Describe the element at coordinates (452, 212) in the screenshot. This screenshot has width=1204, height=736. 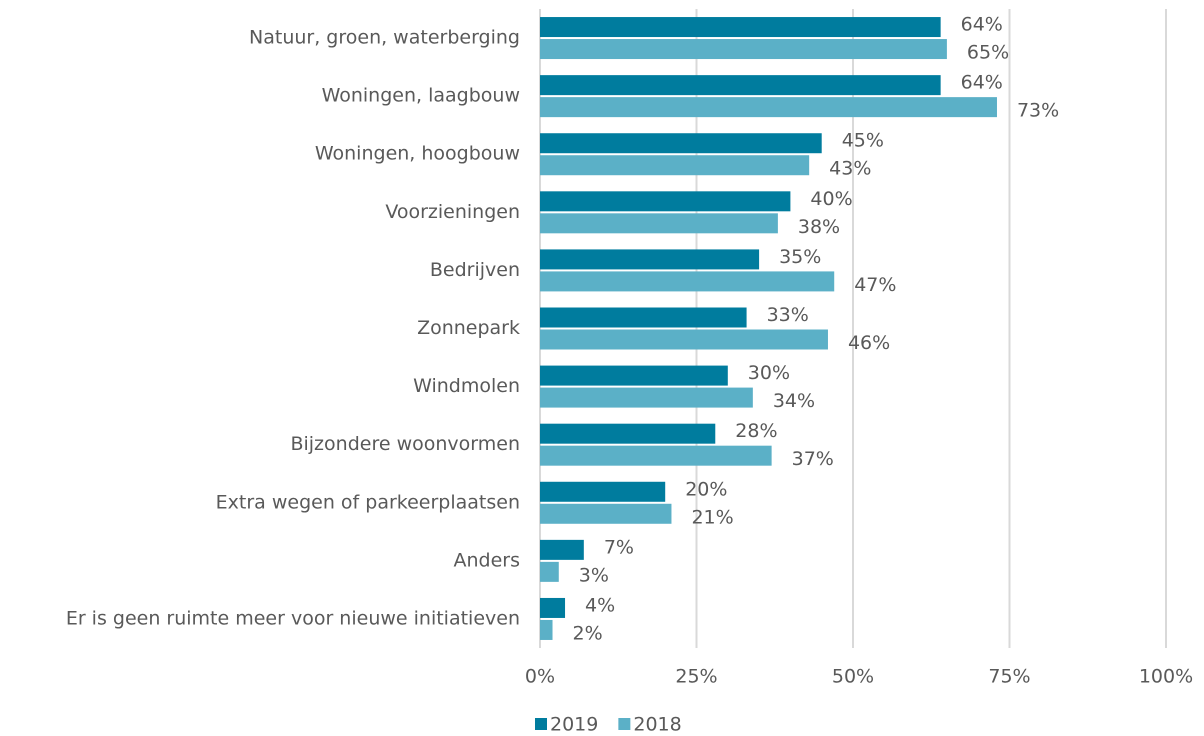
I see `category-label: Voorzieningen` at that location.